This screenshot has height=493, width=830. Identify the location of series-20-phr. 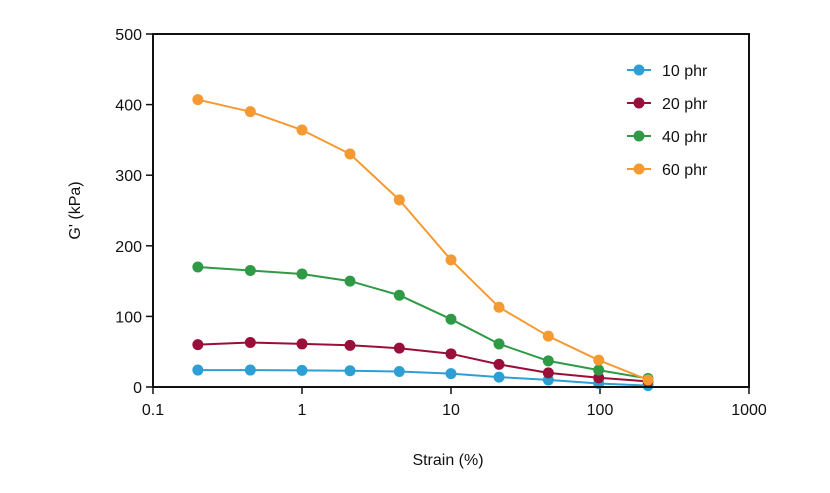
(423, 362).